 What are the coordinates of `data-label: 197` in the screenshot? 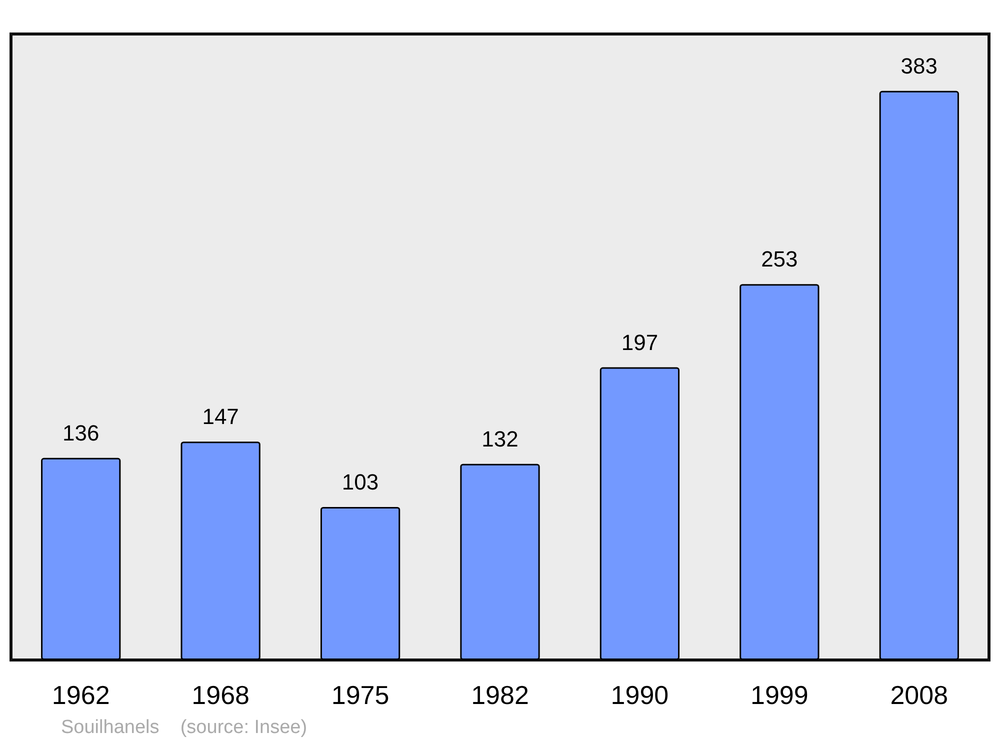 It's located at (639, 342).